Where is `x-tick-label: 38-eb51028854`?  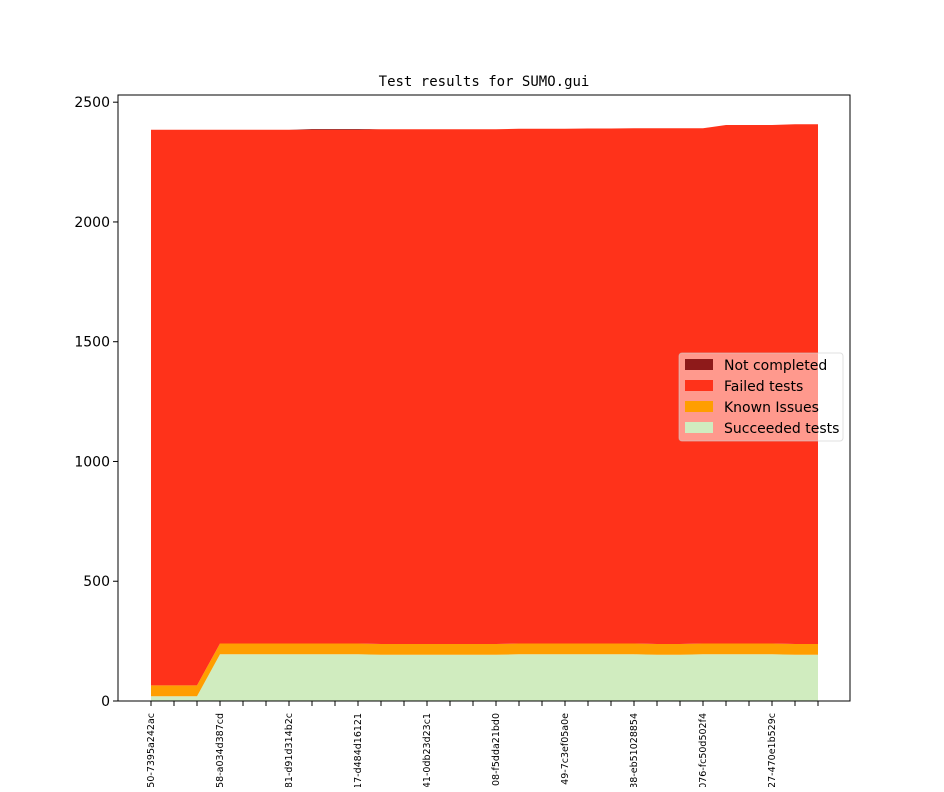
x-tick-label: 38-eb51028854 is located at coordinates (634, 750).